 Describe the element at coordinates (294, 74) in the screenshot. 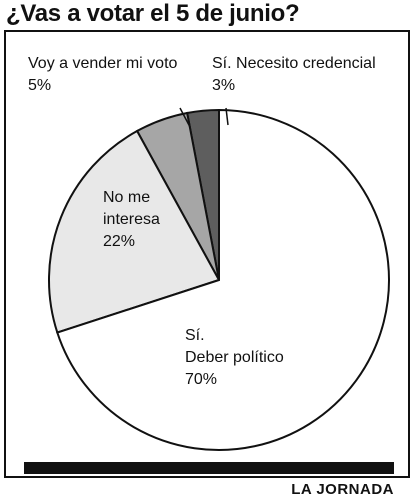

I see `label-necesito-credencial: Sí. Necesito credencial 3%` at that location.